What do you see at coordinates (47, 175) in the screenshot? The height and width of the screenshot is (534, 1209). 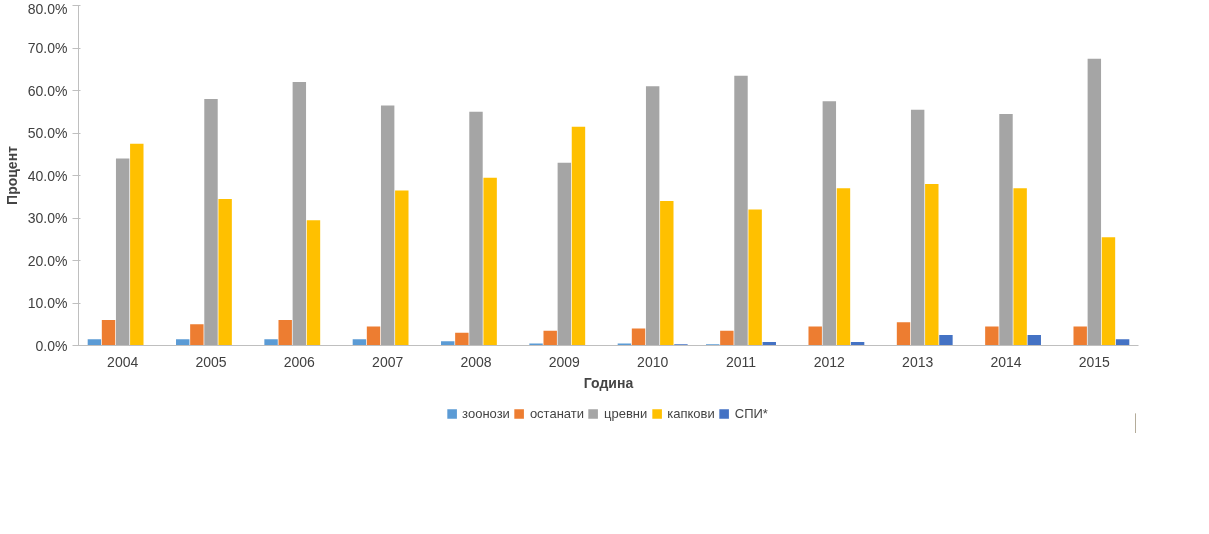 I see `y-tick-label: 40.0%` at bounding box center [47, 175].